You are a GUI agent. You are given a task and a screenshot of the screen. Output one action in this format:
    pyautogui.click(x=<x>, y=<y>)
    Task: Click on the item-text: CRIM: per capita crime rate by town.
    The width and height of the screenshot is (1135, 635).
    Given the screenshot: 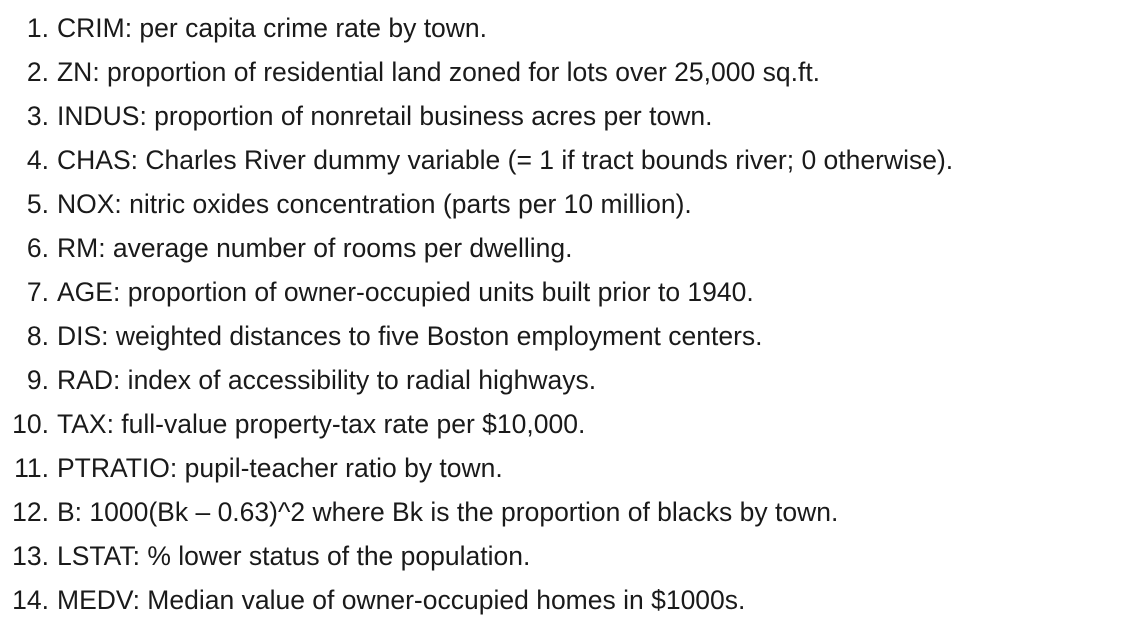 What is the action you would take?
    pyautogui.click(x=272, y=28)
    